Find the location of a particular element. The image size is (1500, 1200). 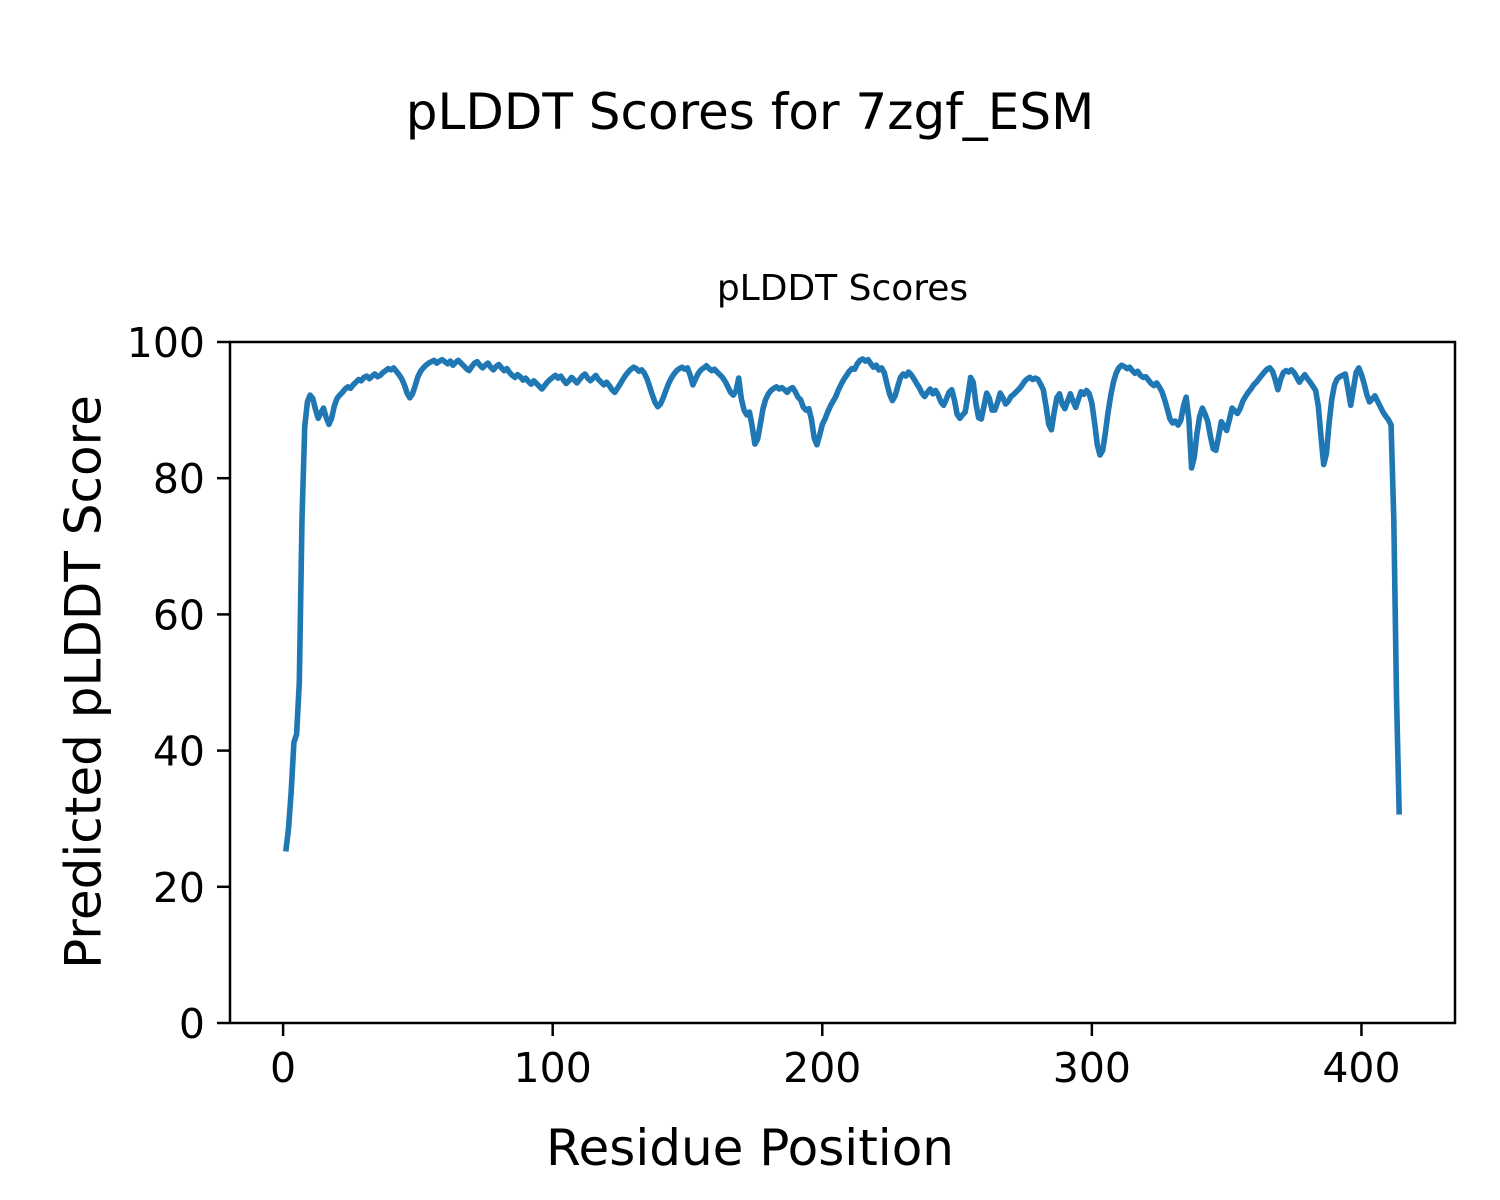

y-tick-label: 80 is located at coordinates (179, 479).